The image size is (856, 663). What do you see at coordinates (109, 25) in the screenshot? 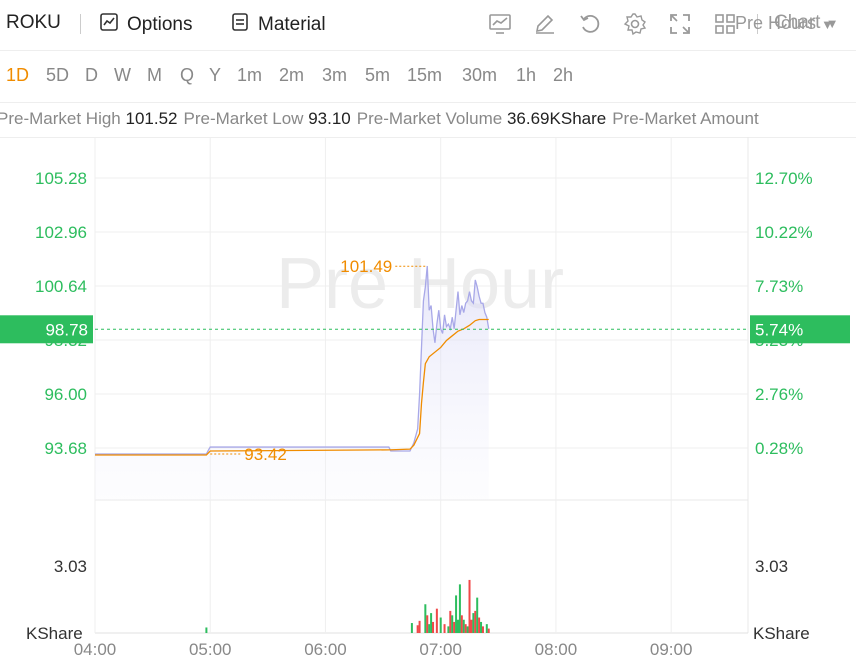
I see `options-icon` at bounding box center [109, 25].